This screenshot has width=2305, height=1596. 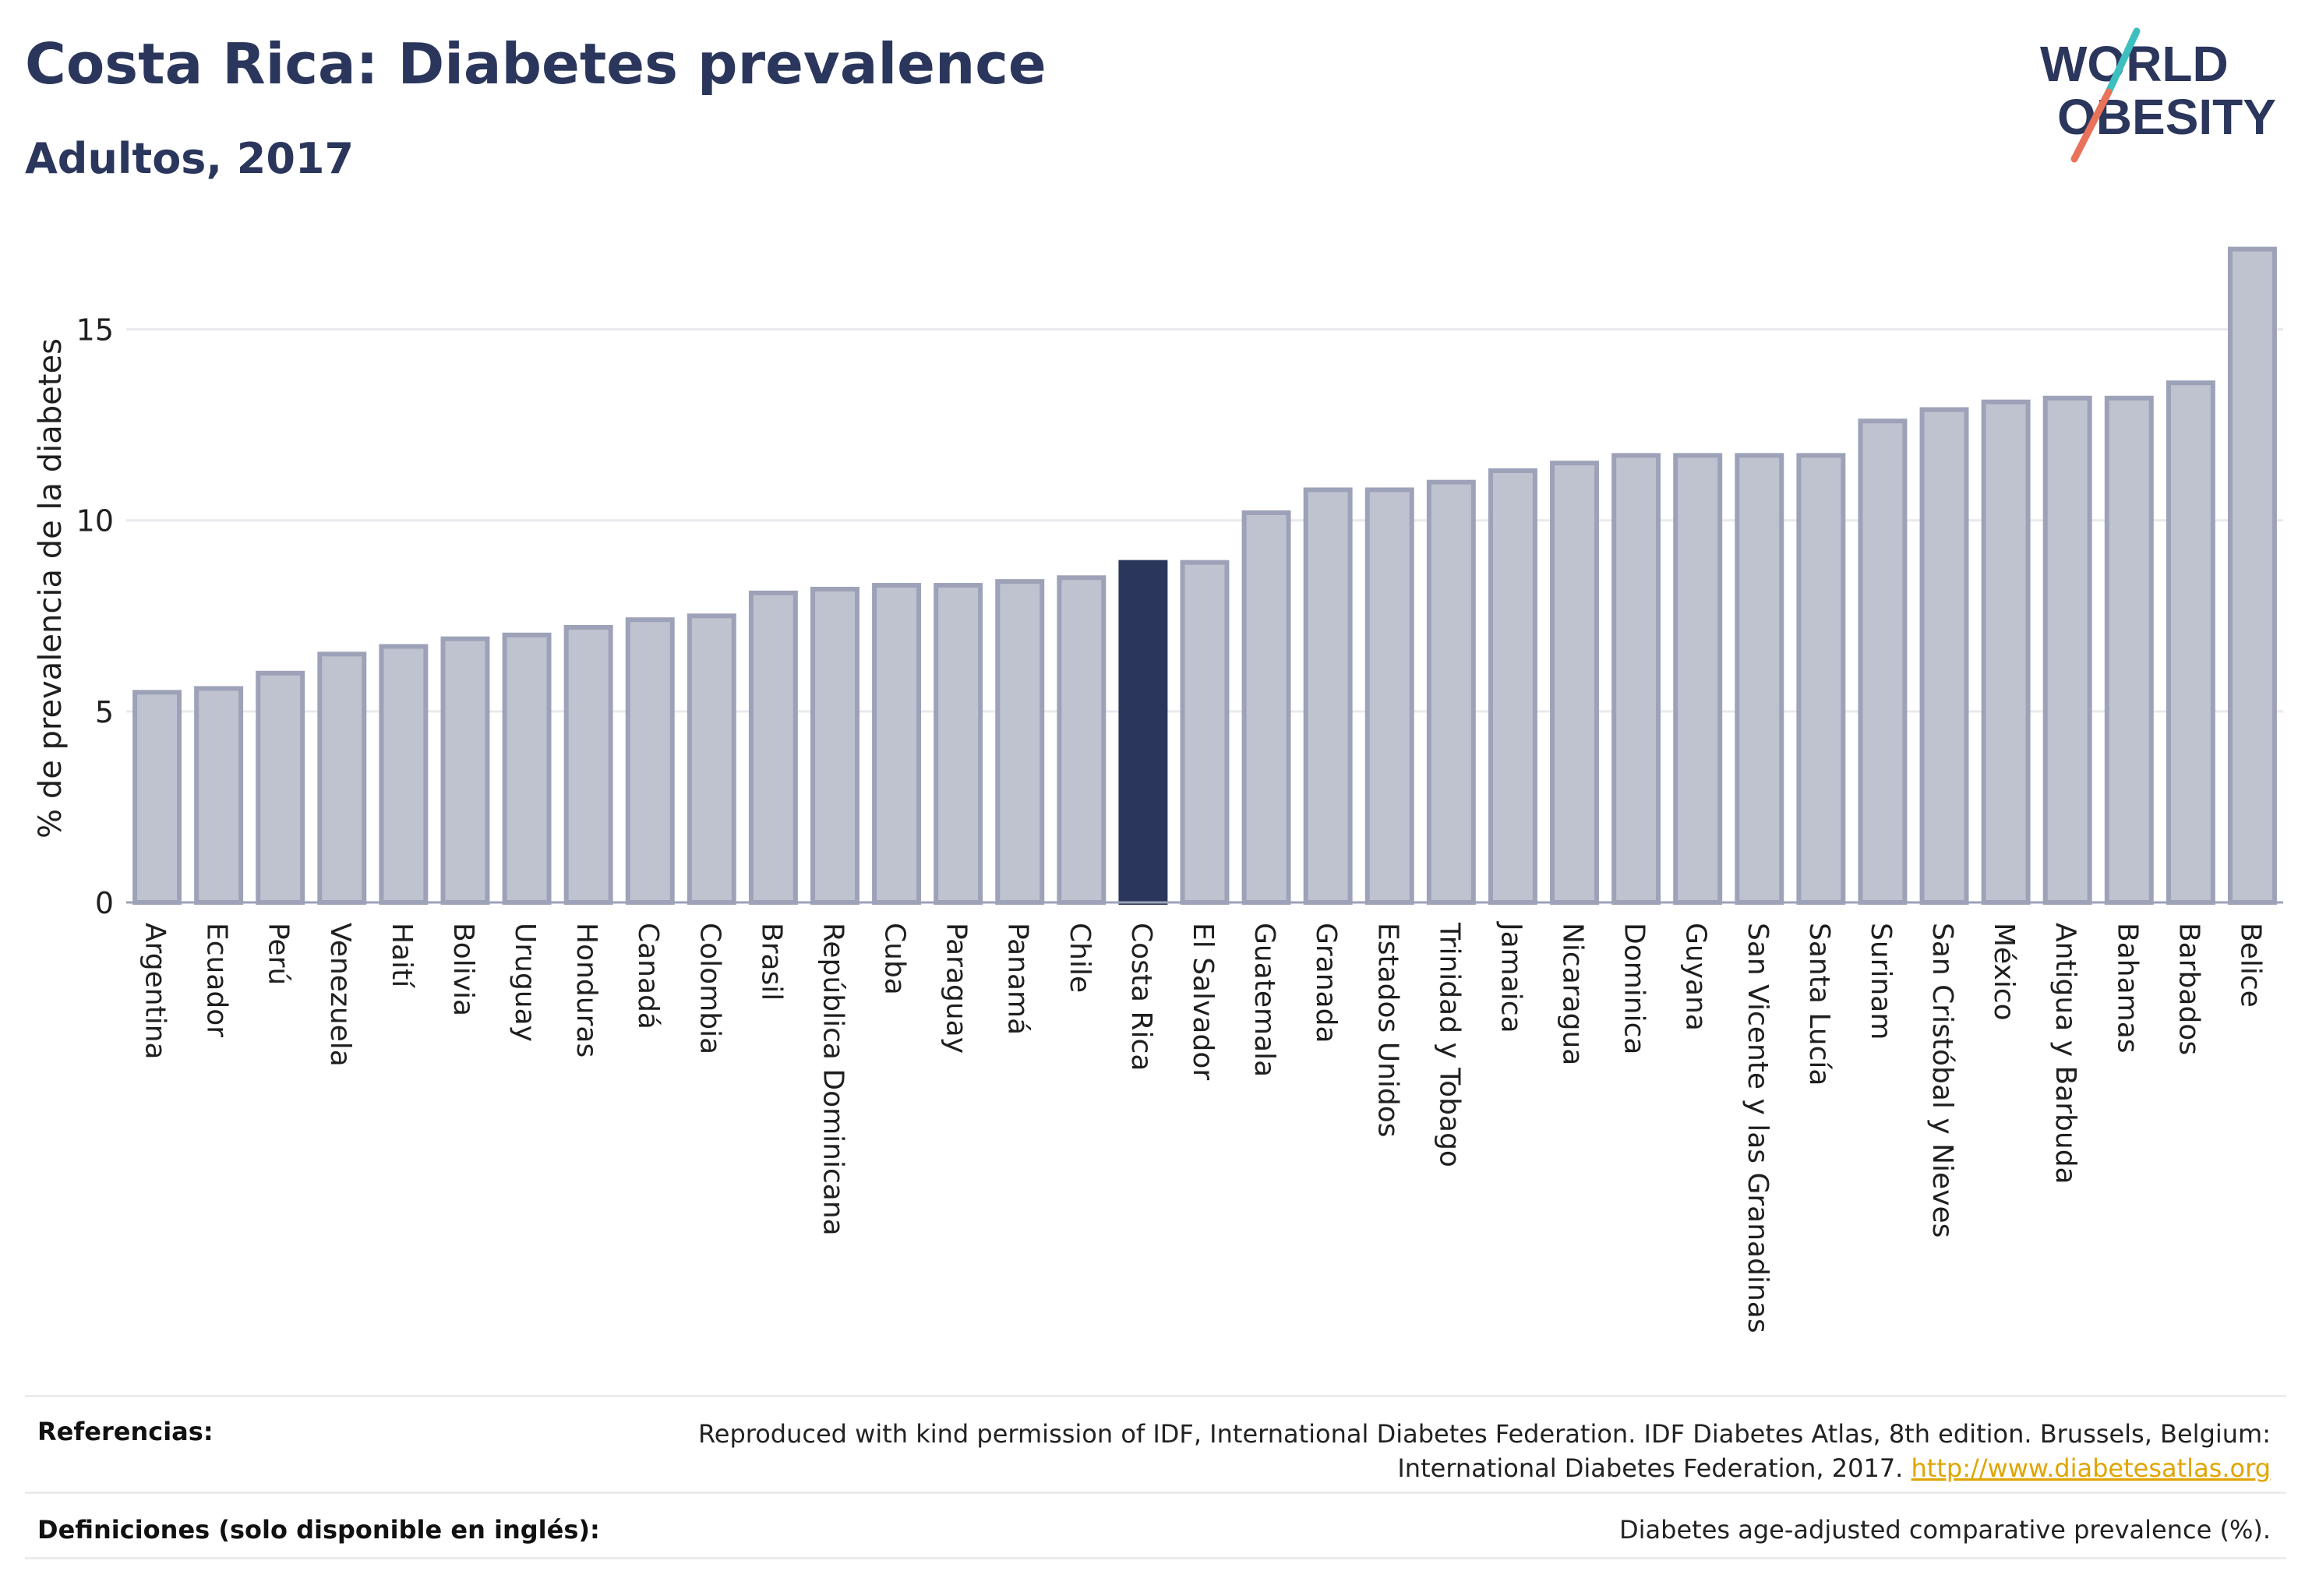 What do you see at coordinates (897, 744) in the screenshot?
I see `bar-cuba` at bounding box center [897, 744].